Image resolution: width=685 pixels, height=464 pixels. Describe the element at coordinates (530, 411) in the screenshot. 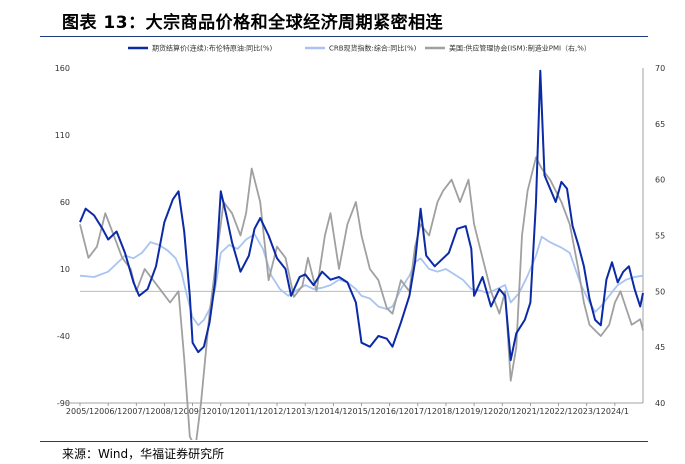

I see `x-tick-label: 2021/1` at that location.